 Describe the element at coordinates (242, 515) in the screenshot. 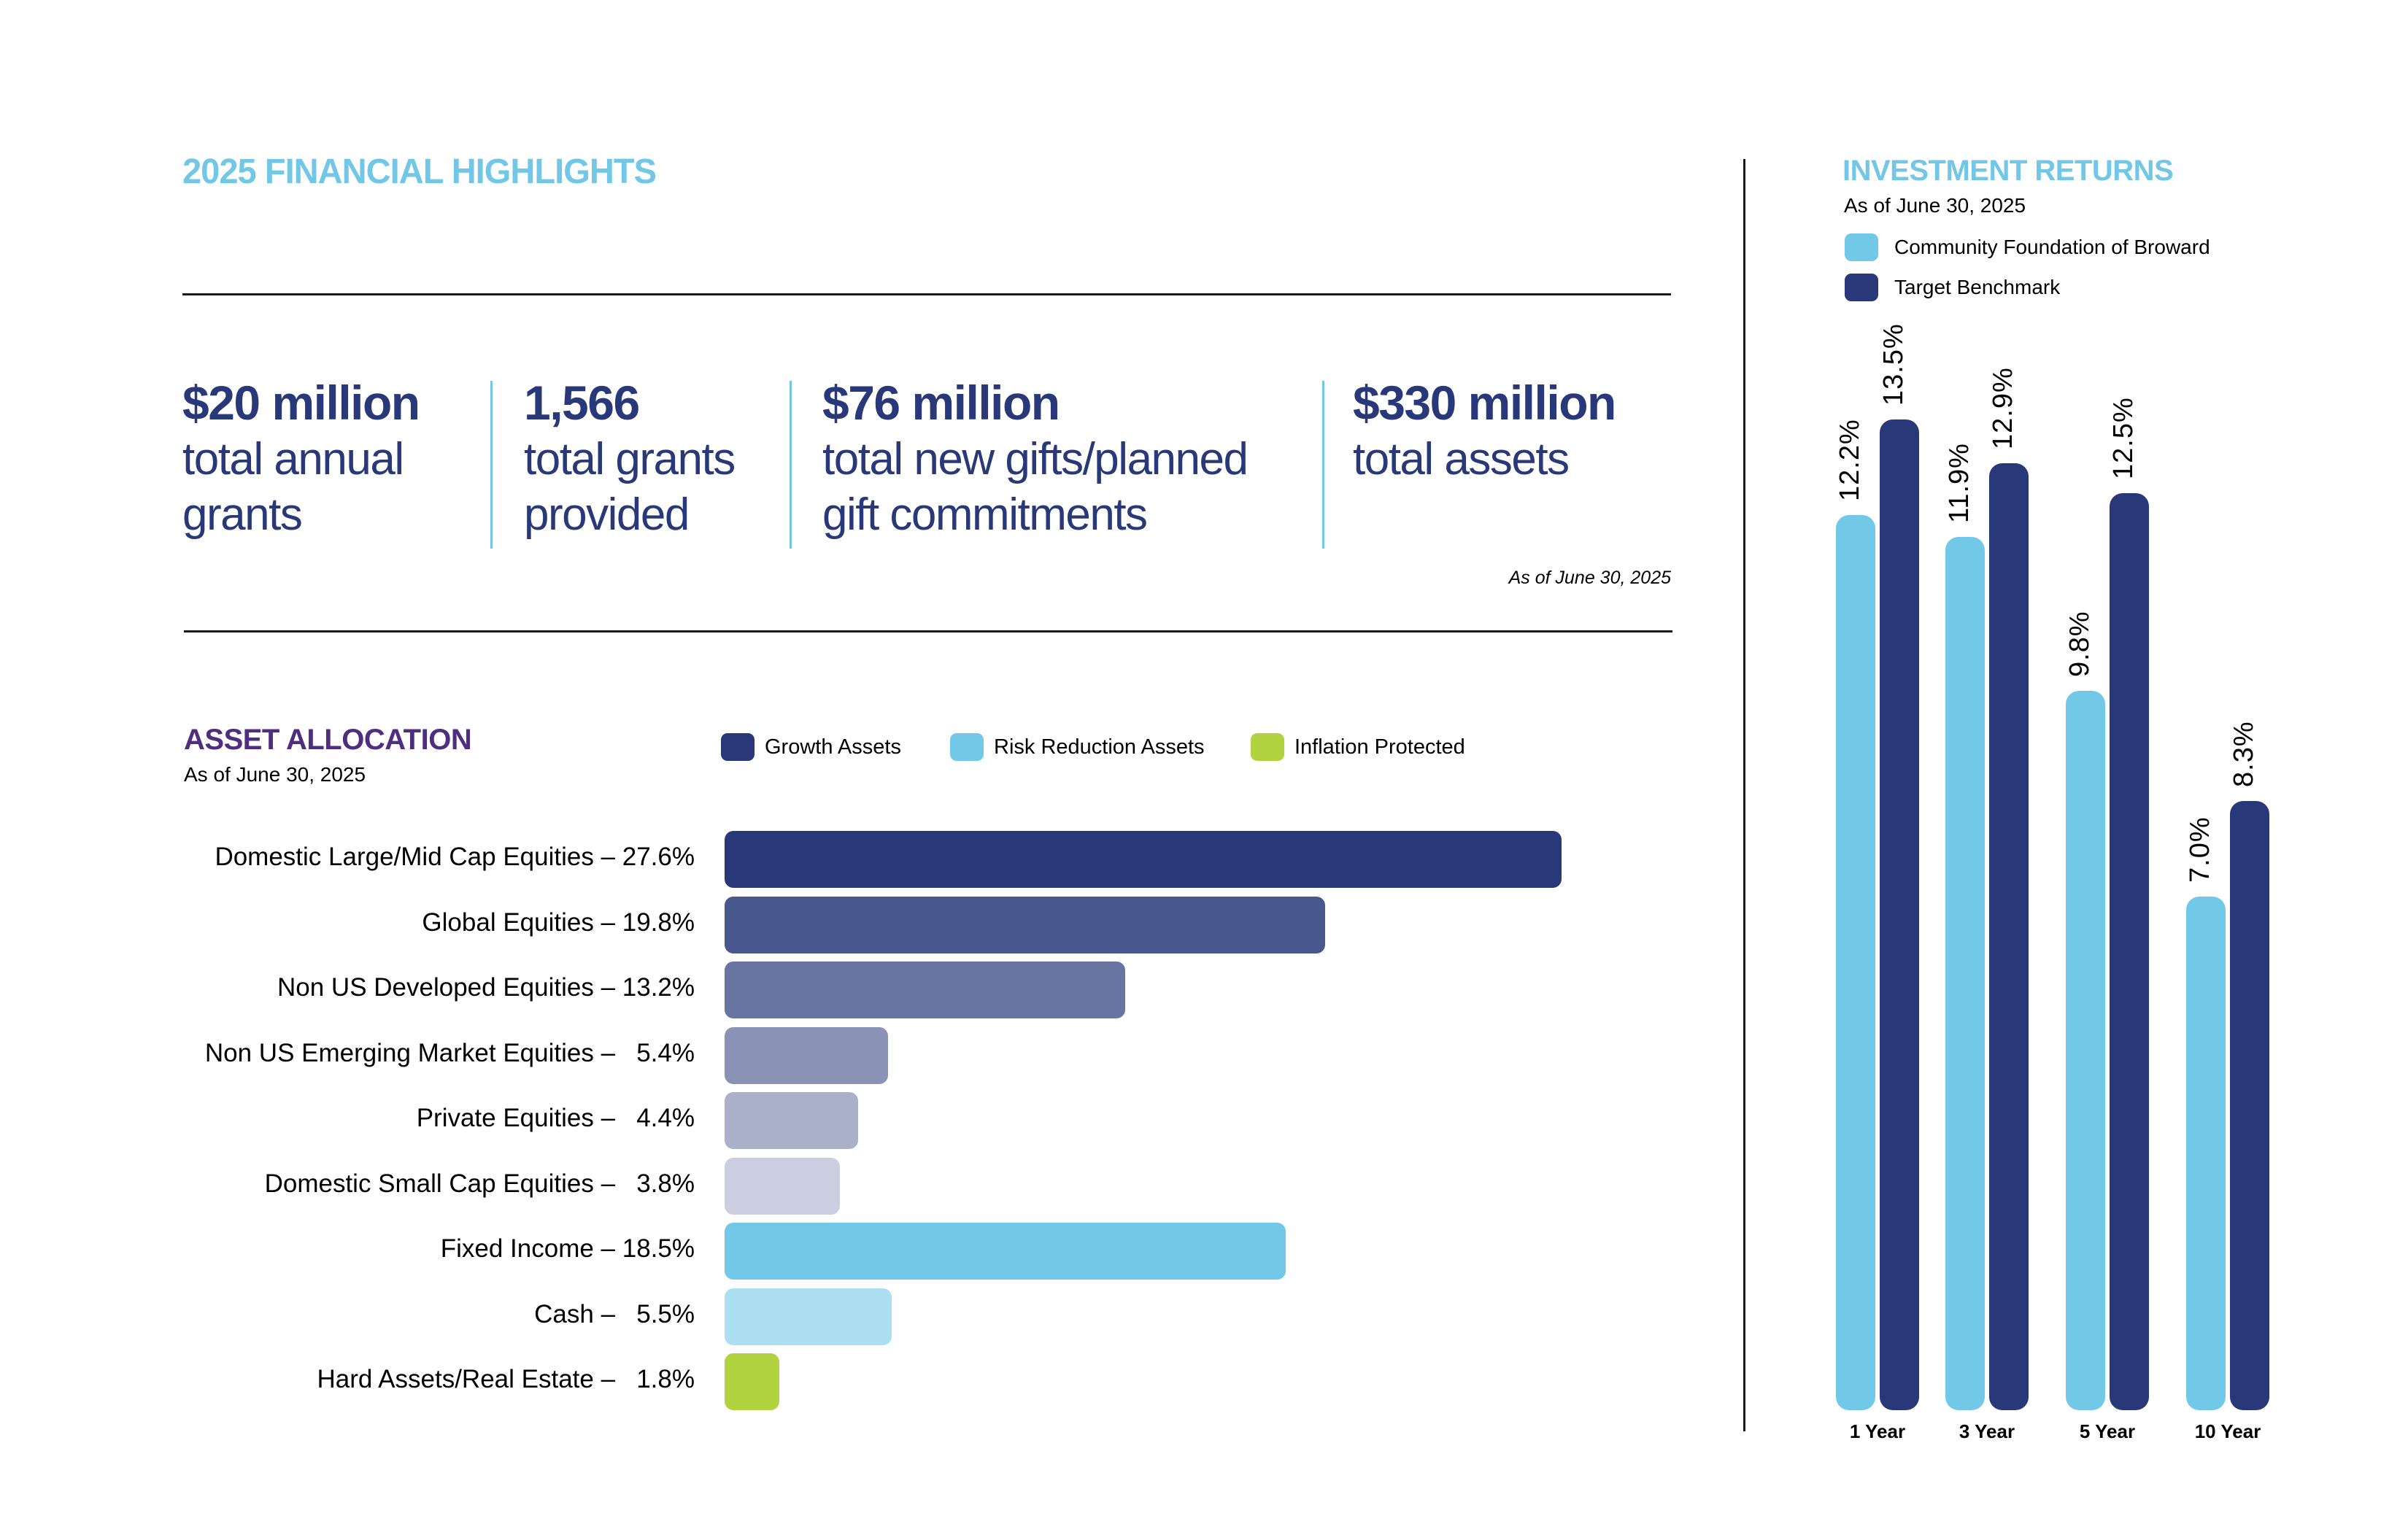

I see `highlight-desc: grants` at that location.